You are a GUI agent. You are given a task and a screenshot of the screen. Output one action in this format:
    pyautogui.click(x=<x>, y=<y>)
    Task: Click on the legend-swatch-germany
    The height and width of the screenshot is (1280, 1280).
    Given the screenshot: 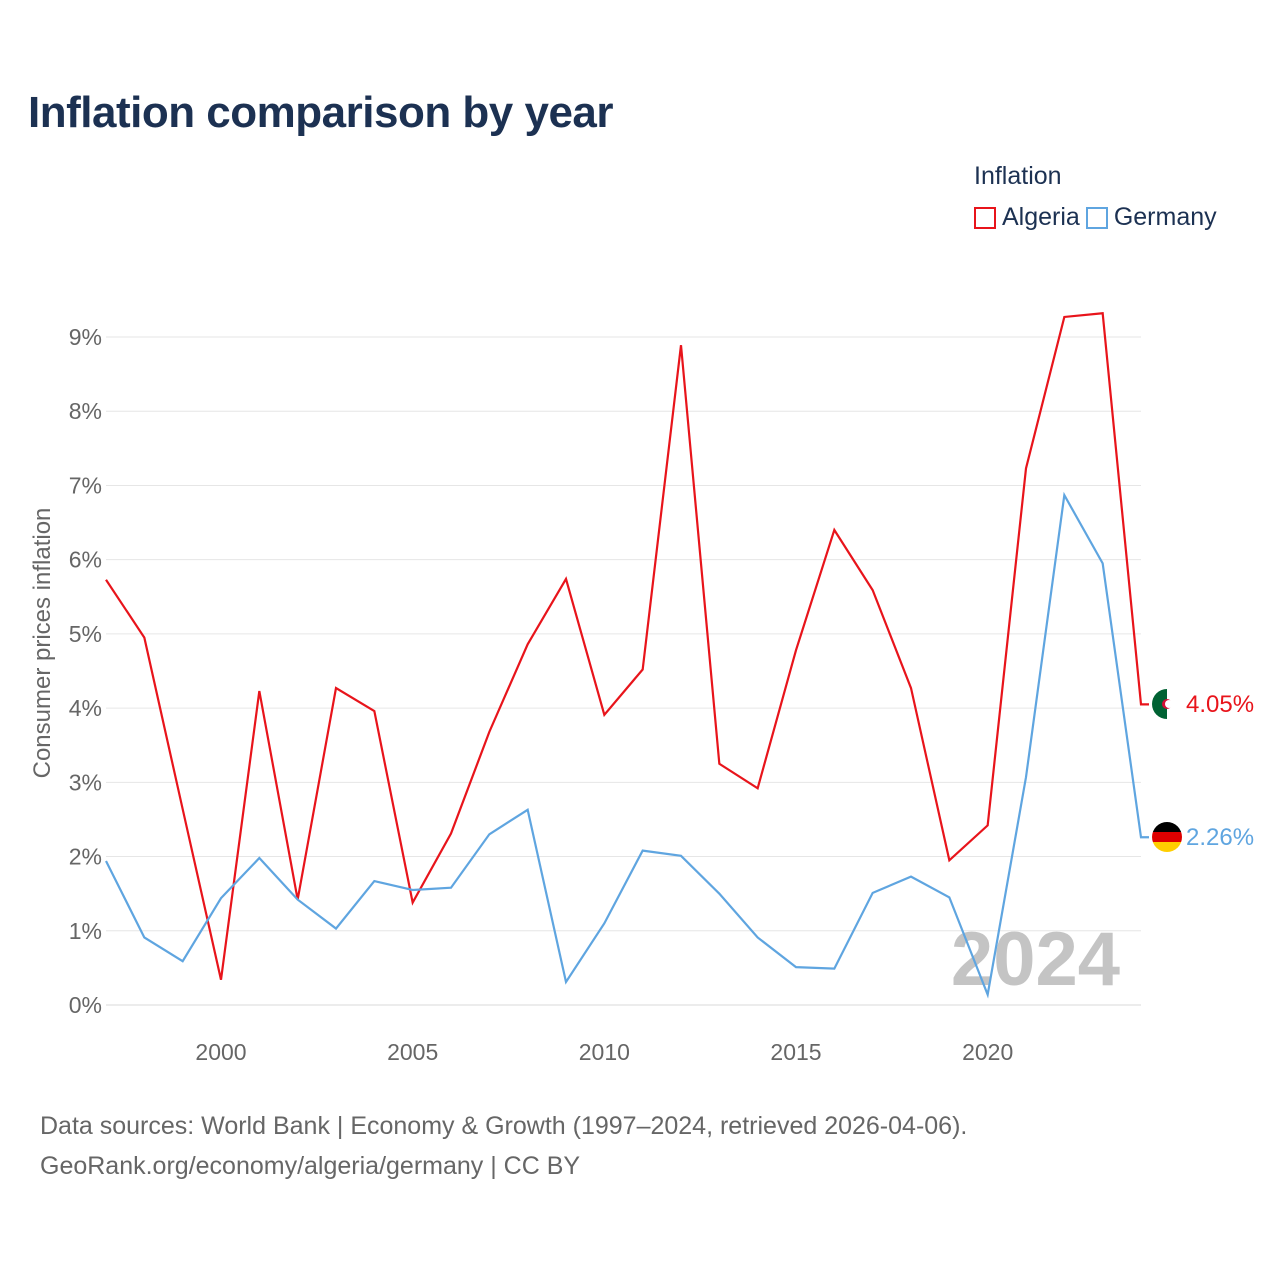 What is the action you would take?
    pyautogui.click(x=1096, y=217)
    